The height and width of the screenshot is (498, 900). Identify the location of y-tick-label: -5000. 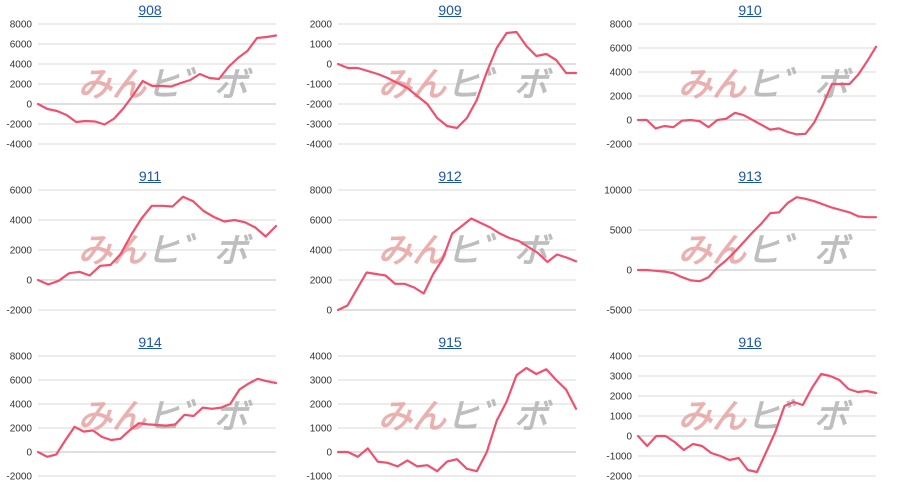
(619, 311).